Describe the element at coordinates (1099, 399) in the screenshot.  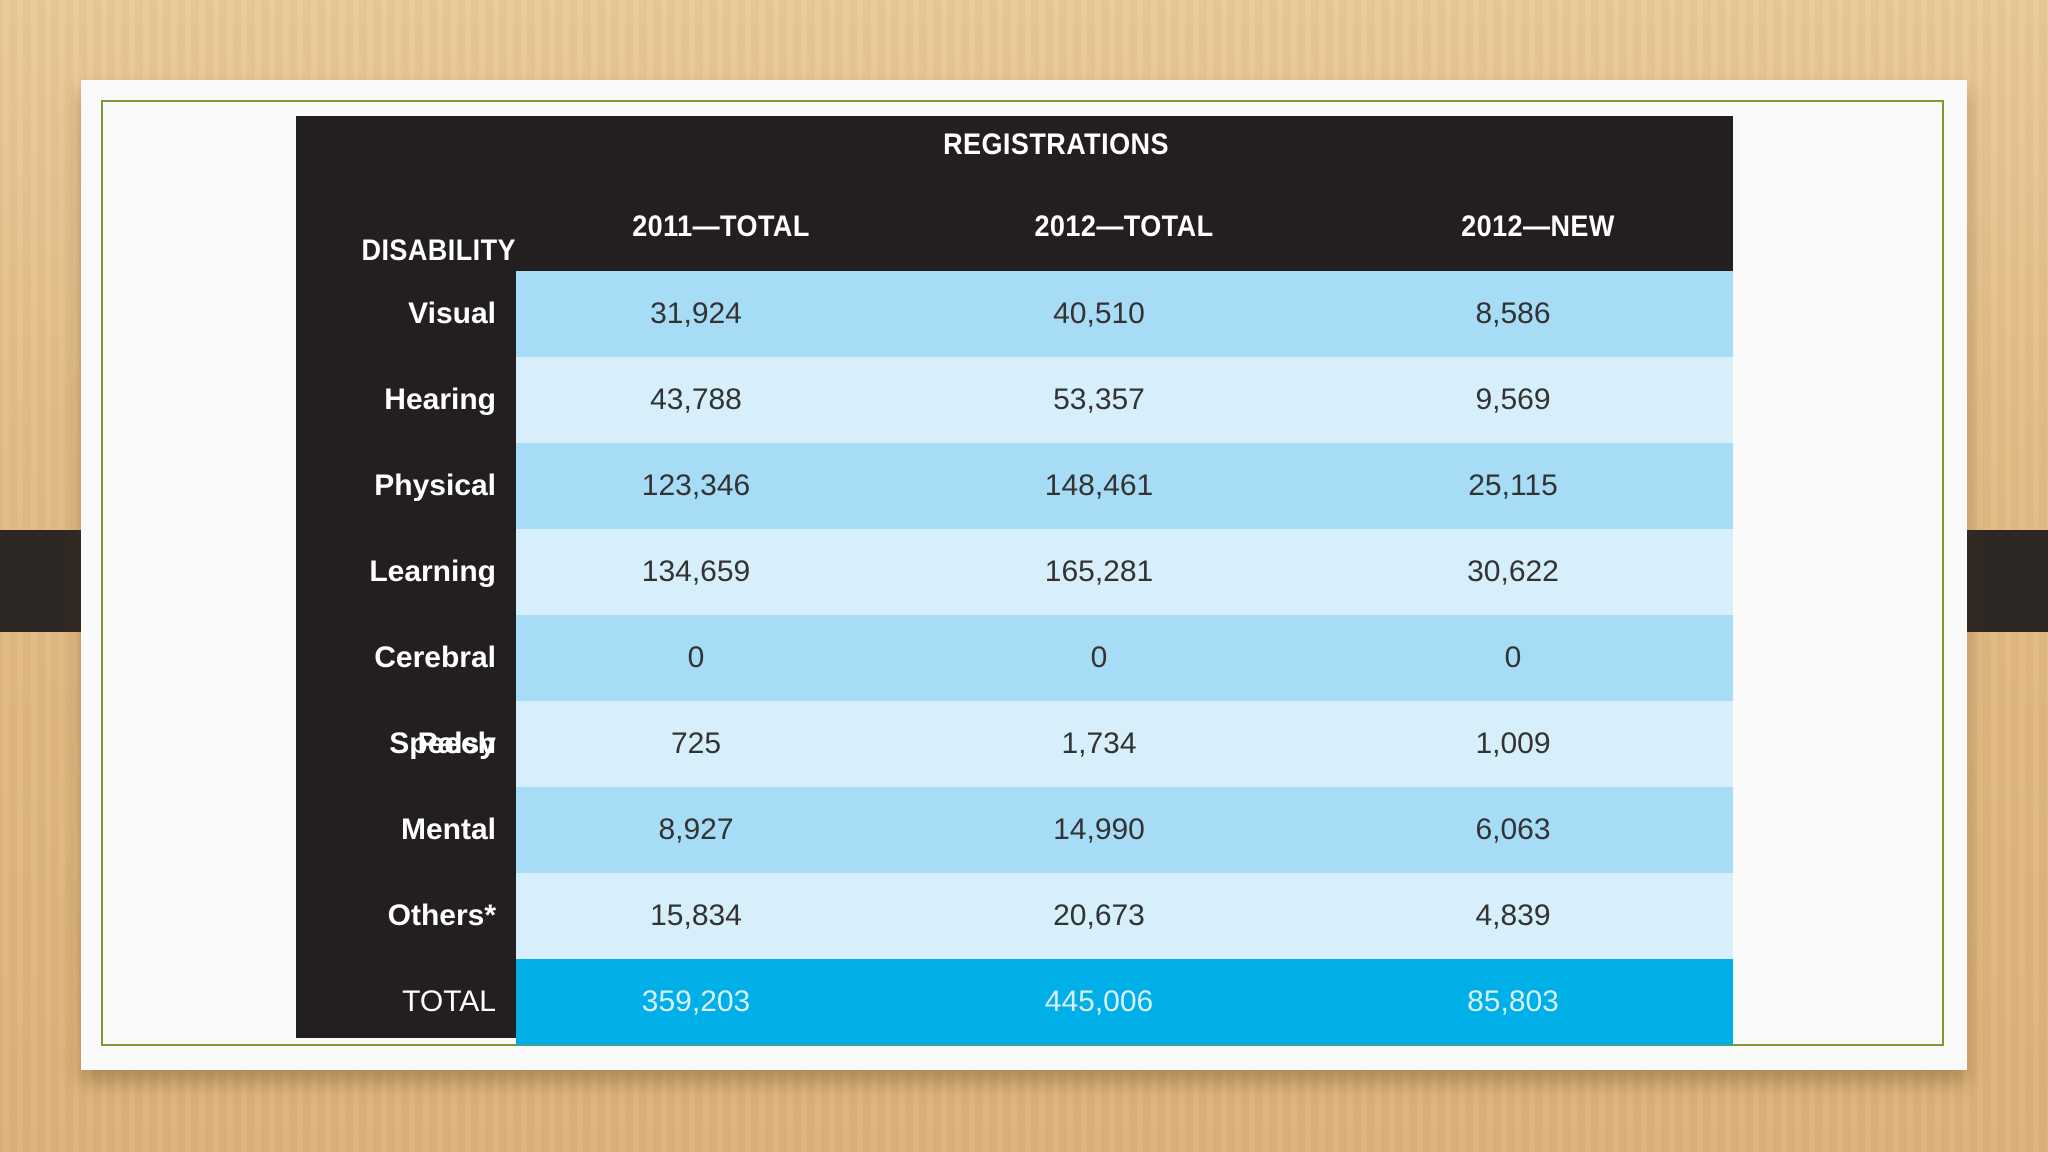
I see `table-cell: 53,357` at that location.